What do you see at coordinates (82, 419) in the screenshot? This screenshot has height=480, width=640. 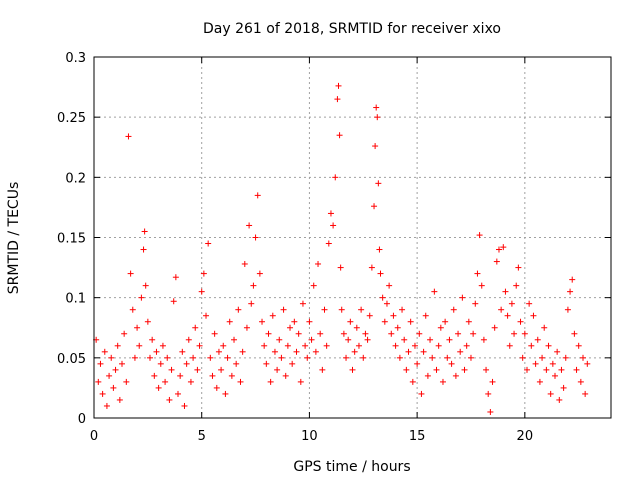 I see `y-tick-label: 0` at bounding box center [82, 419].